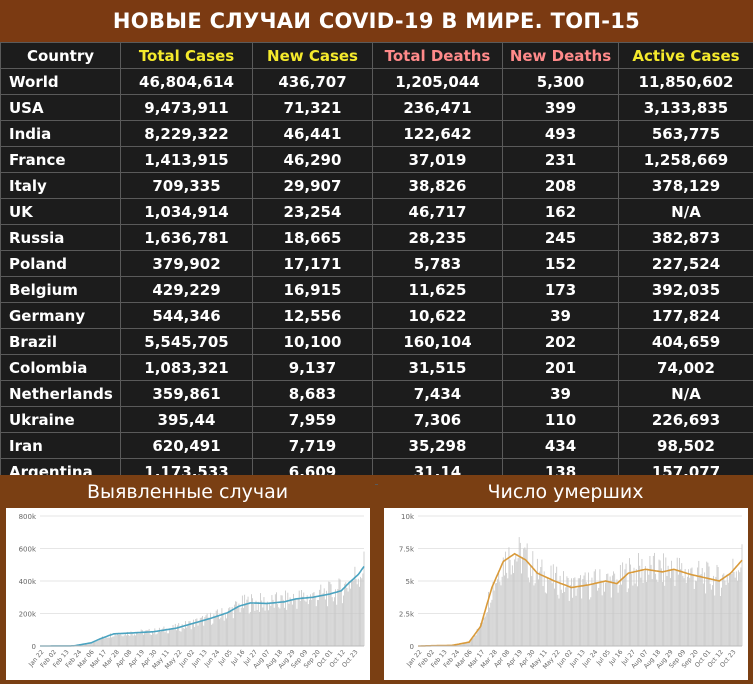  What do you see at coordinates (186, 211) in the screenshot?
I see `value-cell: 1,034,914` at bounding box center [186, 211].